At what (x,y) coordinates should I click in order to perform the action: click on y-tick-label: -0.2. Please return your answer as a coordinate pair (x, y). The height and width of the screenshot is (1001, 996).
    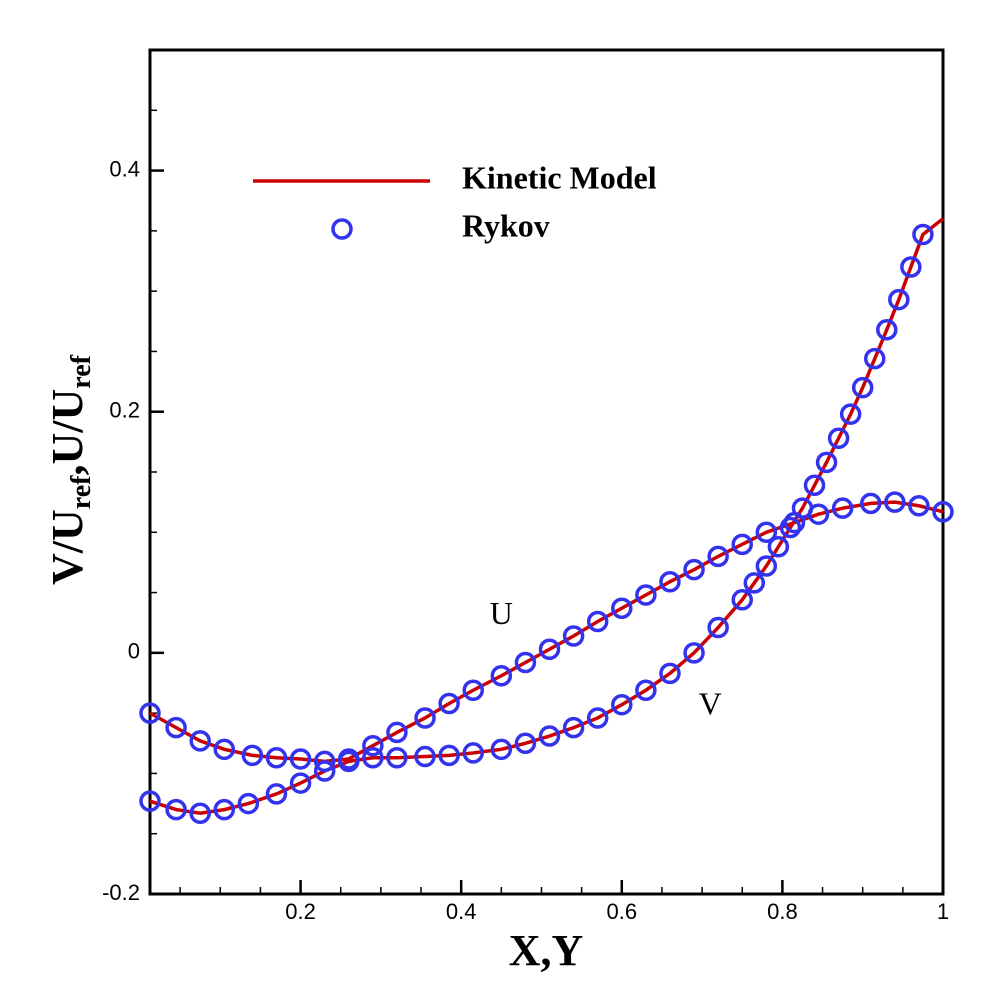
    Looking at the image, I should click on (121, 892).